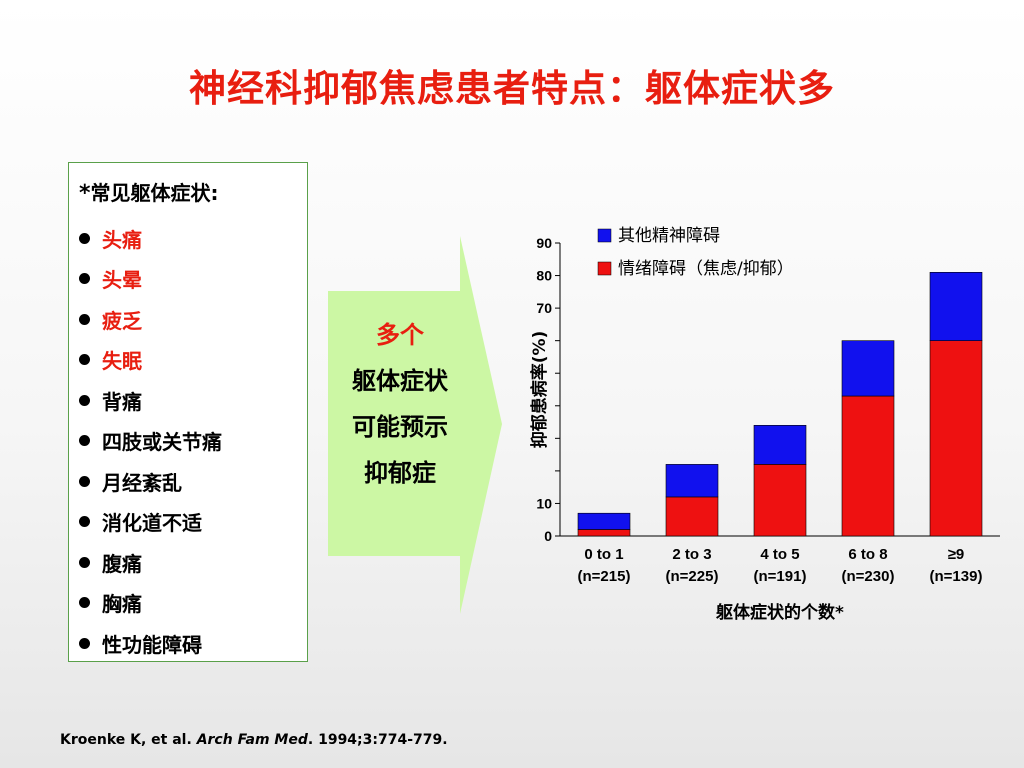 This screenshot has width=1024, height=768. I want to click on arrow-shape, so click(415, 425).